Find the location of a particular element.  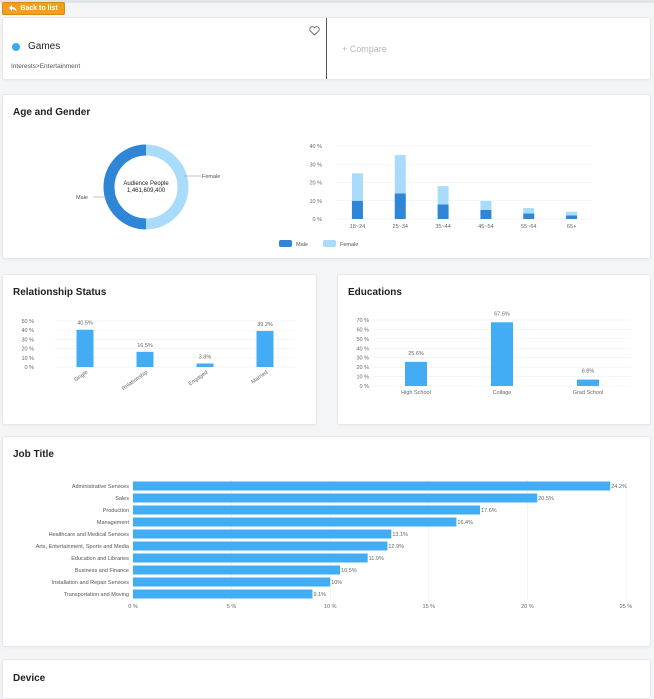

back-to-list-label: Back to list is located at coordinates (39, 8).